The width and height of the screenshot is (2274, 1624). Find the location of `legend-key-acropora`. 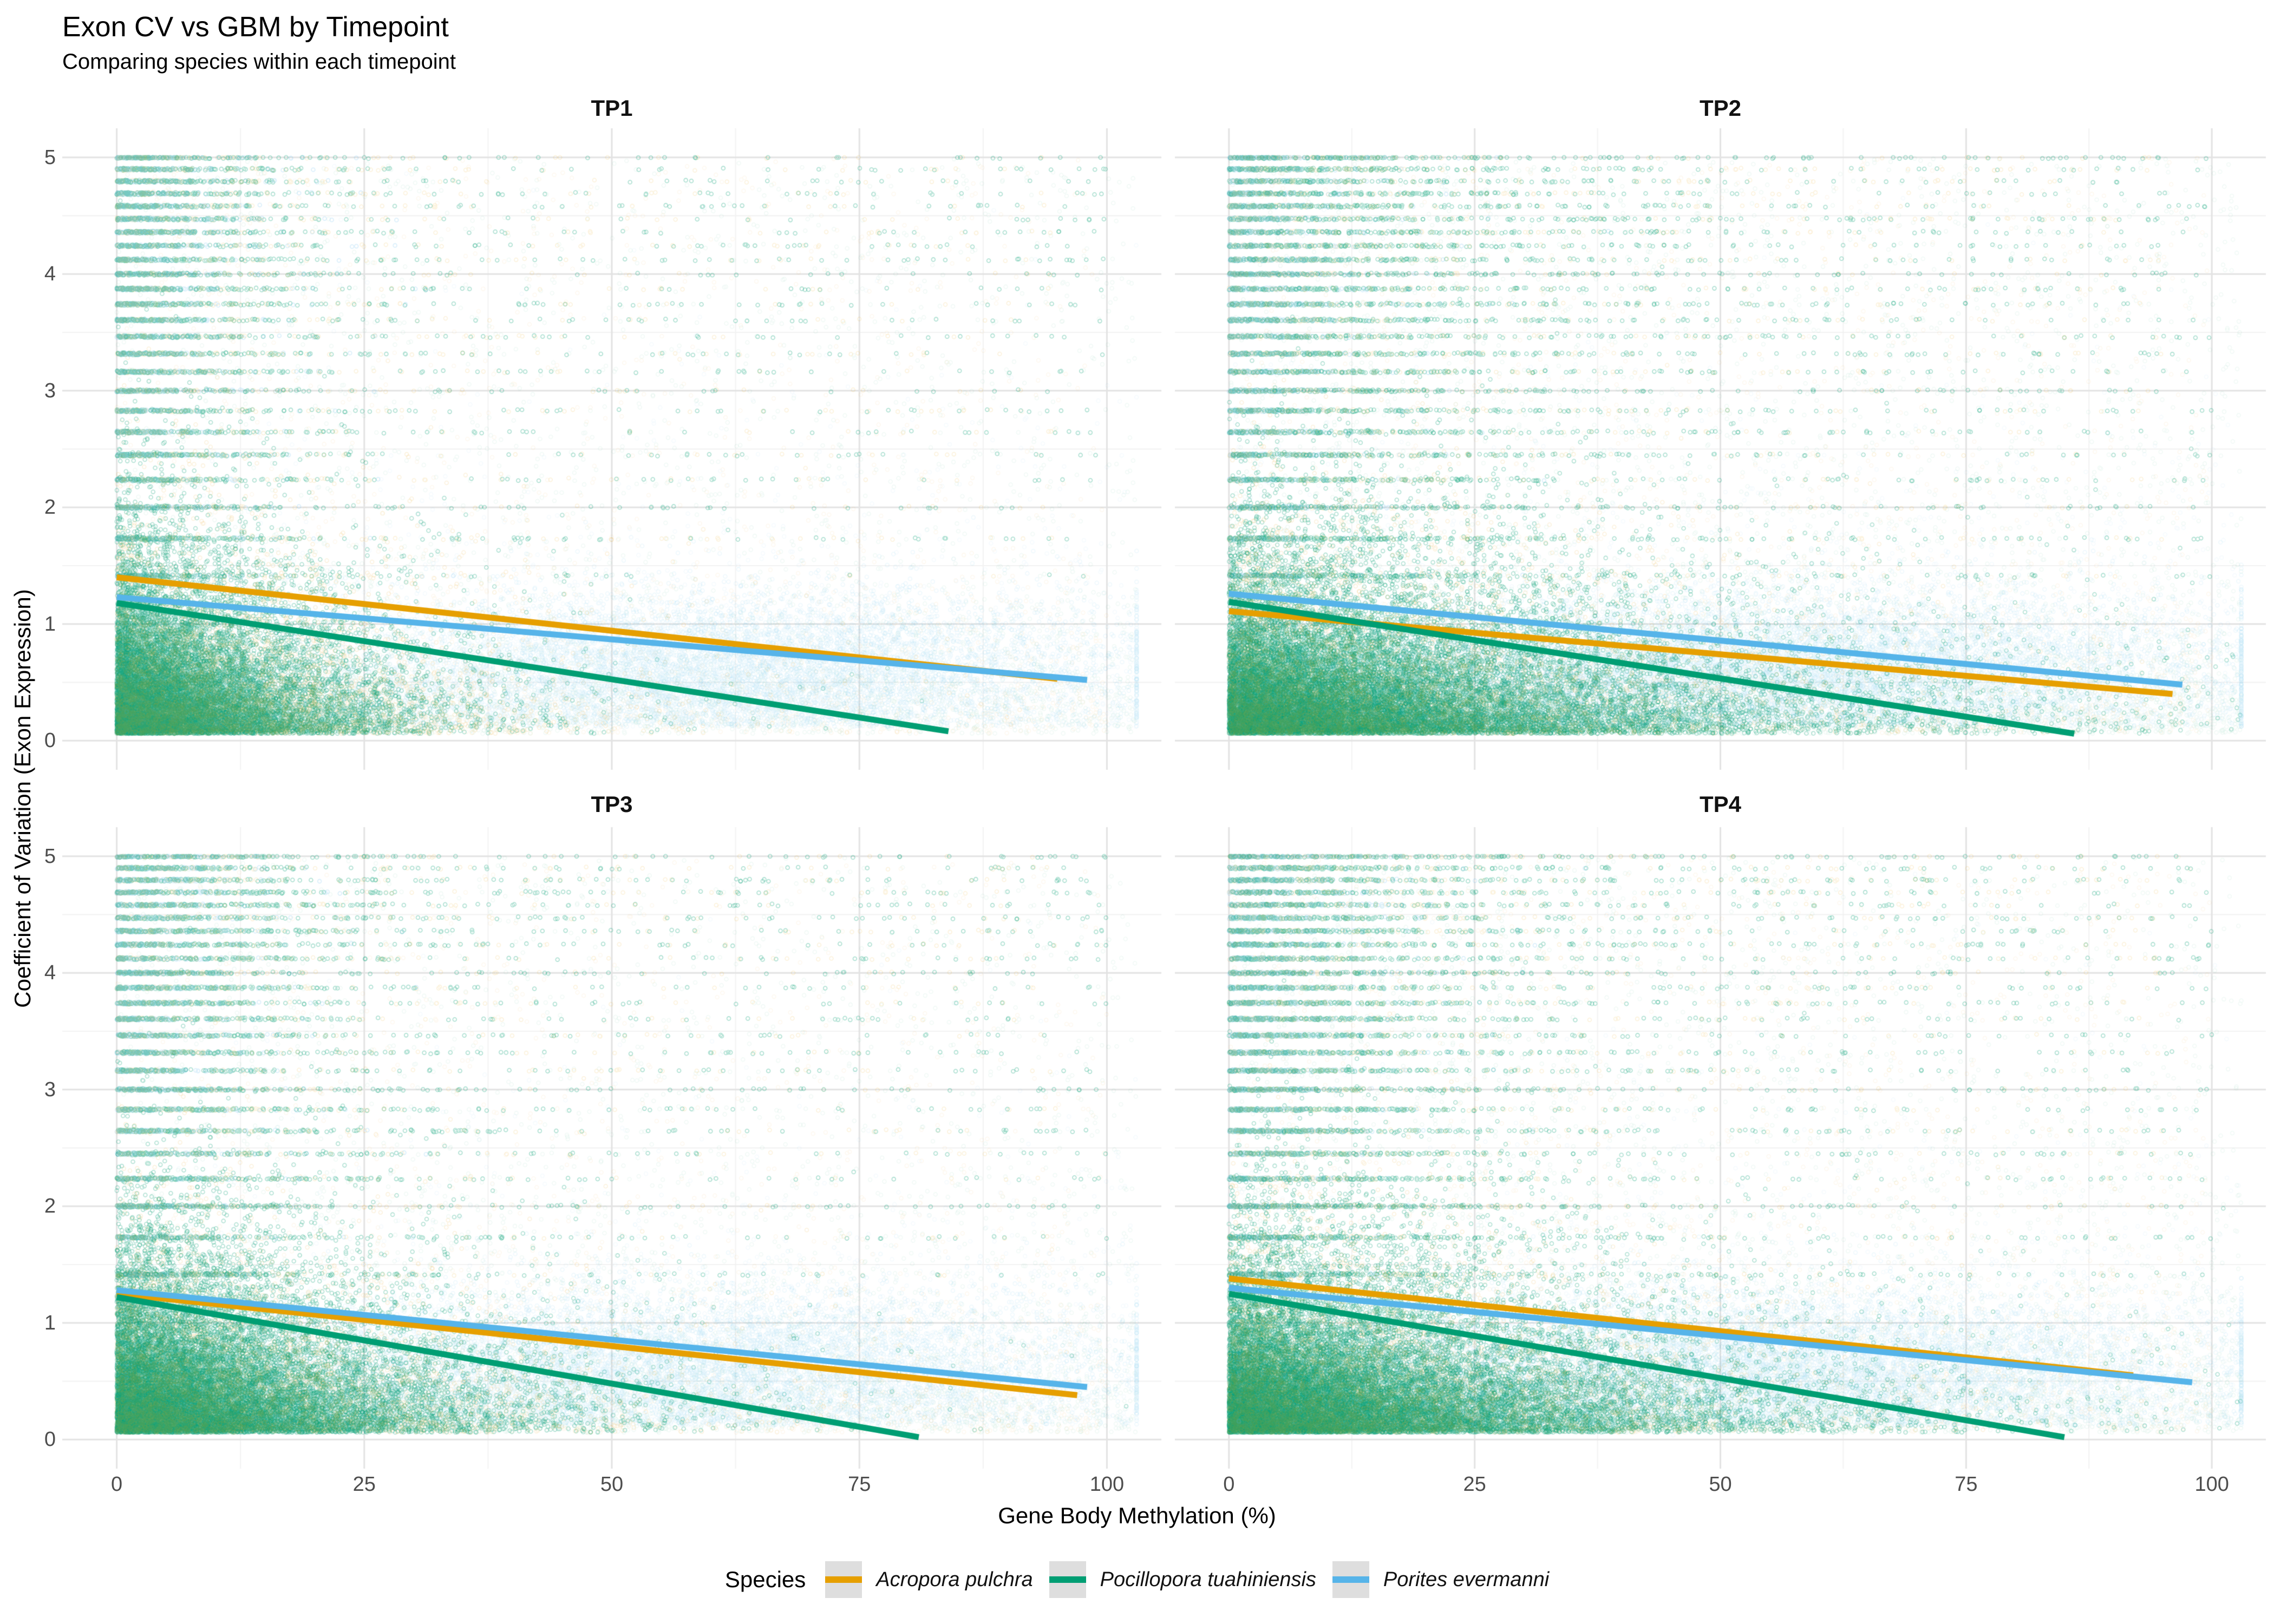

legend-key-acropora is located at coordinates (844, 1580).